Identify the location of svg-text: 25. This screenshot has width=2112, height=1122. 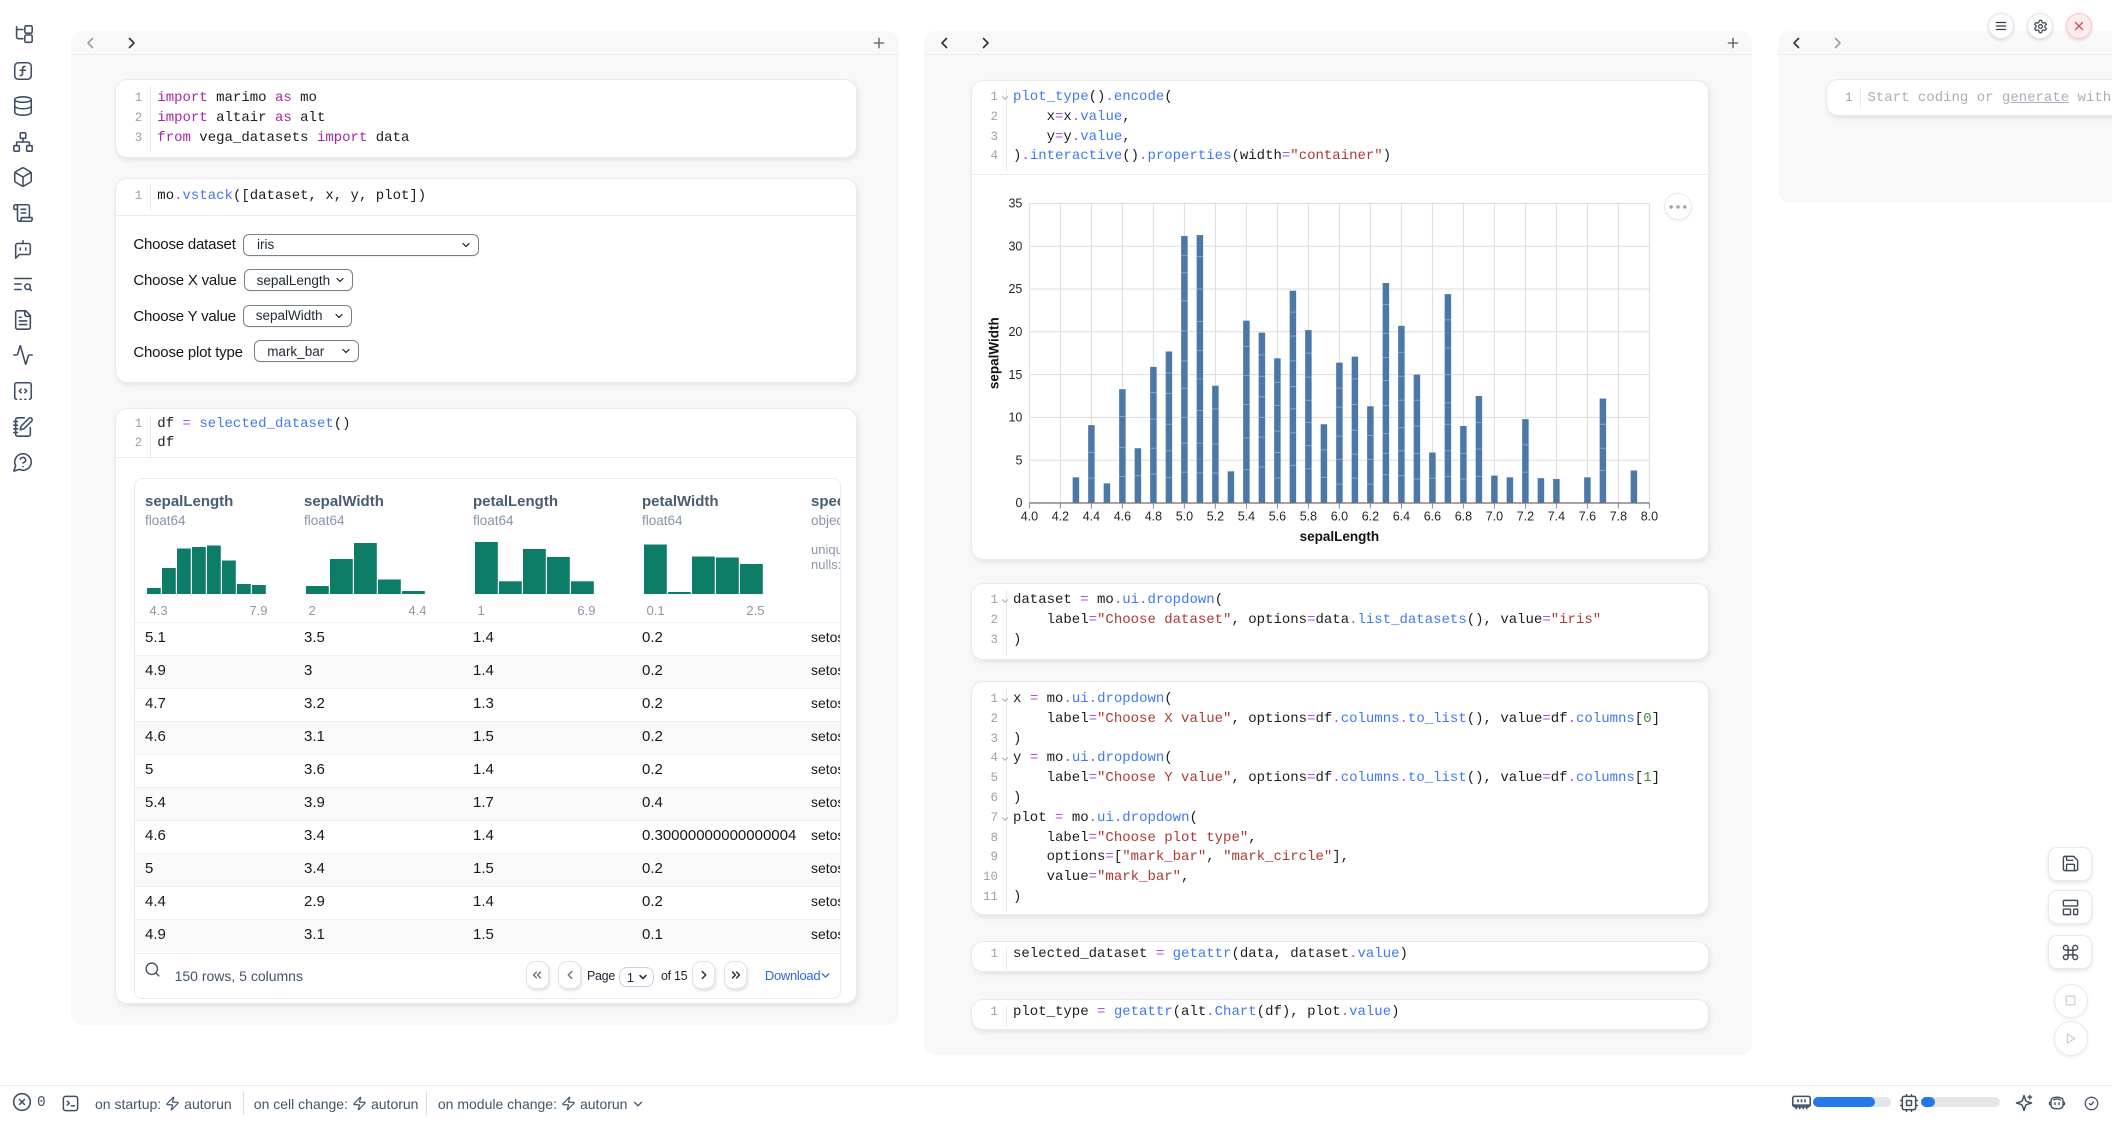
(1015, 289).